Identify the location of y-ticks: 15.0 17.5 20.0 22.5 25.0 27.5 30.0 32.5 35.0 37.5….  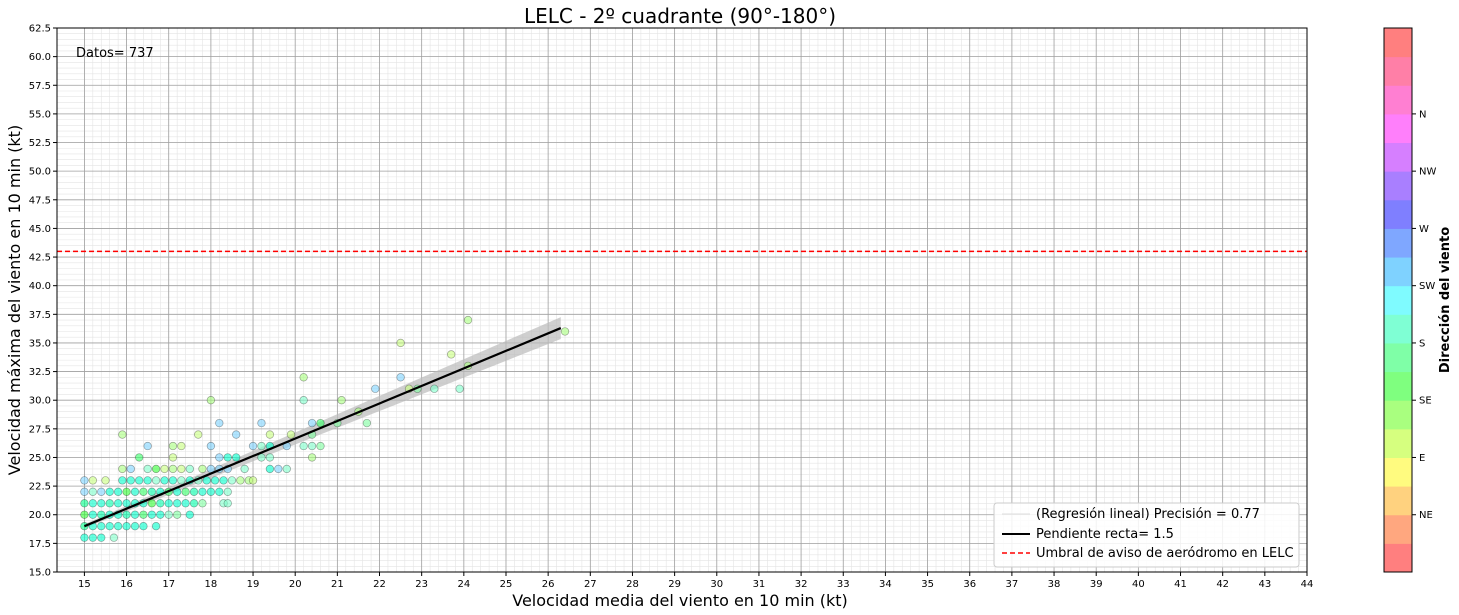
(43, 301).